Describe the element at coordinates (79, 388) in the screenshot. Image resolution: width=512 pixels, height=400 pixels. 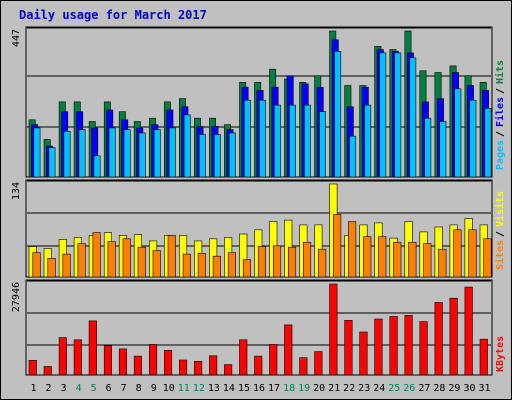
I see `day-label: 4` at that location.